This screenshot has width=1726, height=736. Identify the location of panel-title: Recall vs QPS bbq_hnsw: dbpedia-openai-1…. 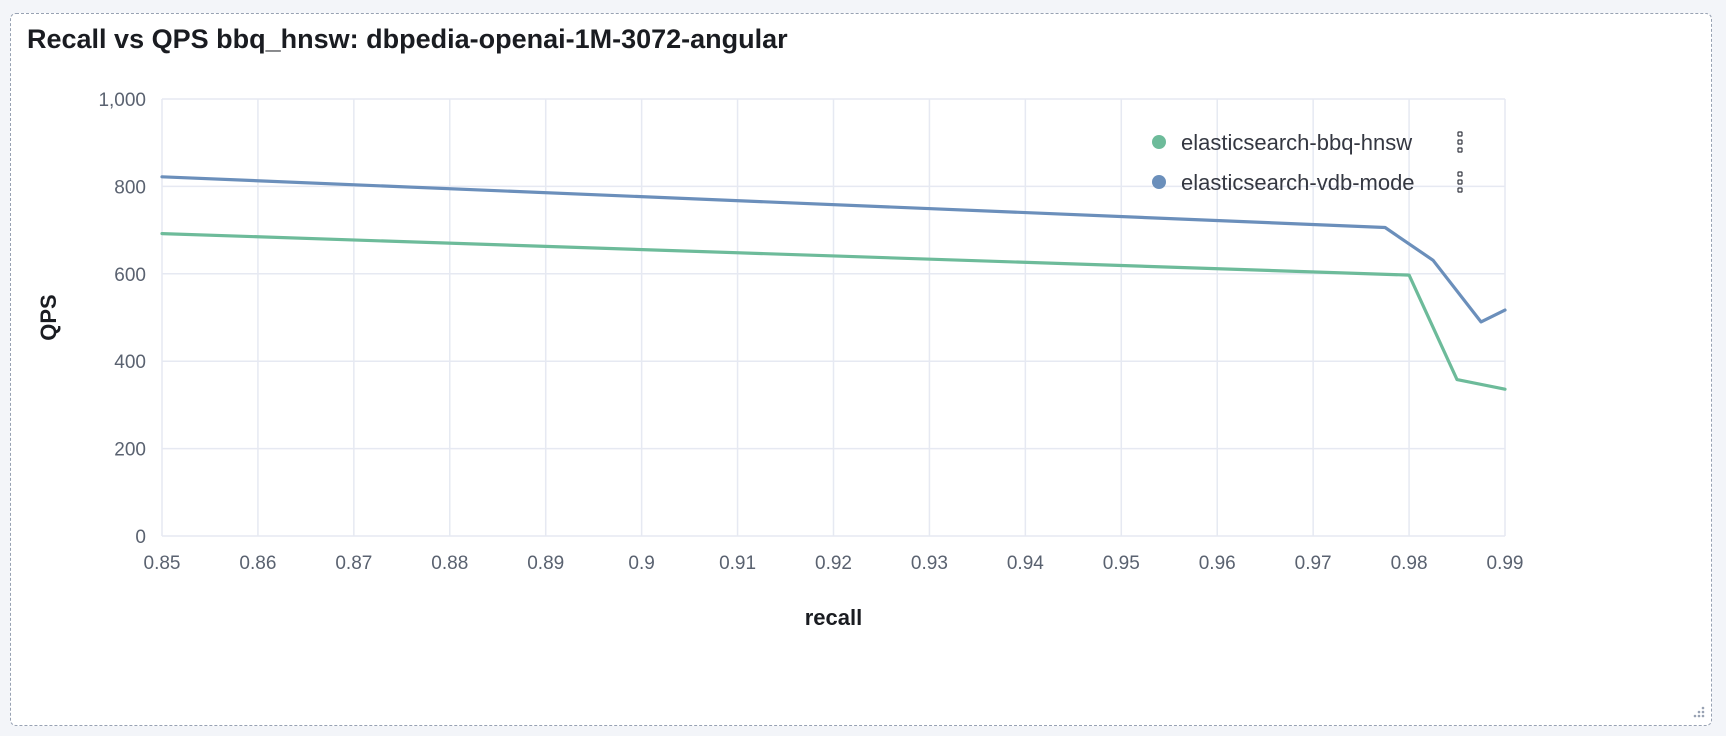
(407, 39).